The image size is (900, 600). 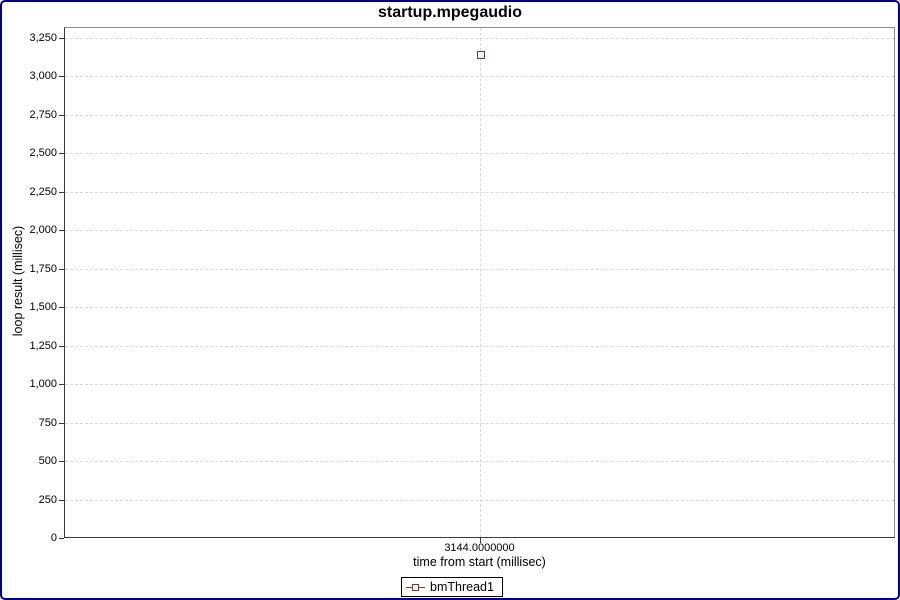 What do you see at coordinates (479, 548) in the screenshot?
I see `x-tick-label: 3144.0000000` at bounding box center [479, 548].